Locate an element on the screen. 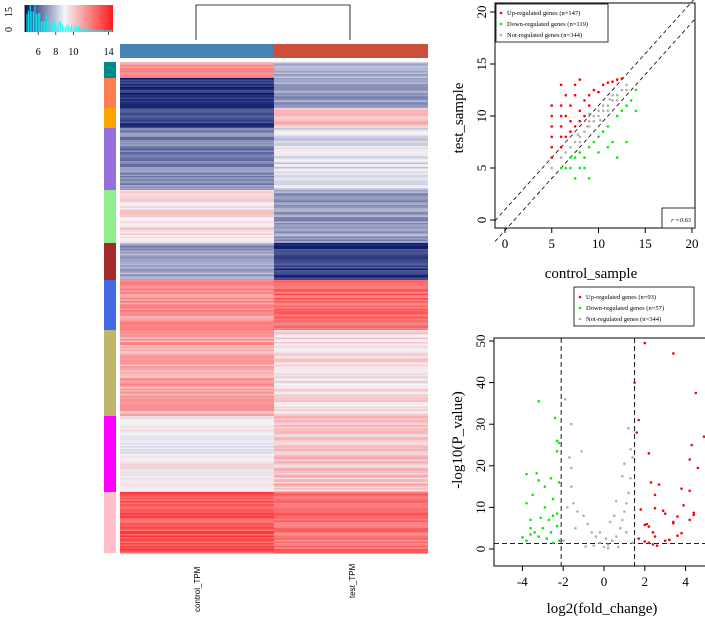  y-tick-label: 0 is located at coordinates (481, 220).